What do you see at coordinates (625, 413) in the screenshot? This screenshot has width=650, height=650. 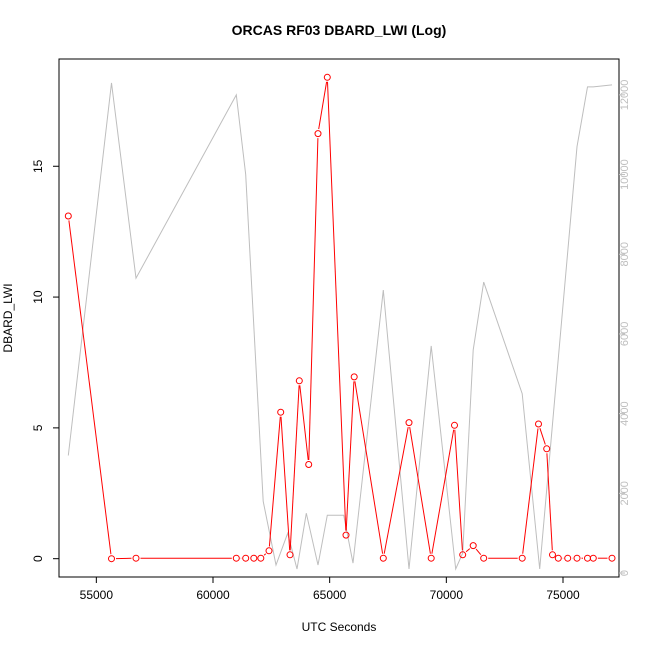 I see `y2-tick-label: 4000` at bounding box center [625, 413].